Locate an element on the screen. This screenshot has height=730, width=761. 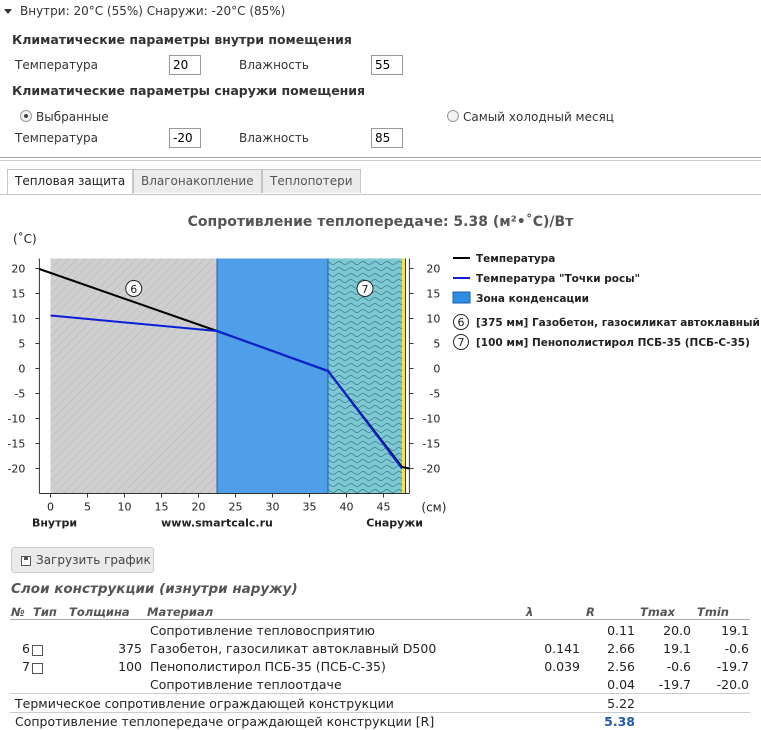
outside-humidity-label: Влажность is located at coordinates (274, 138).